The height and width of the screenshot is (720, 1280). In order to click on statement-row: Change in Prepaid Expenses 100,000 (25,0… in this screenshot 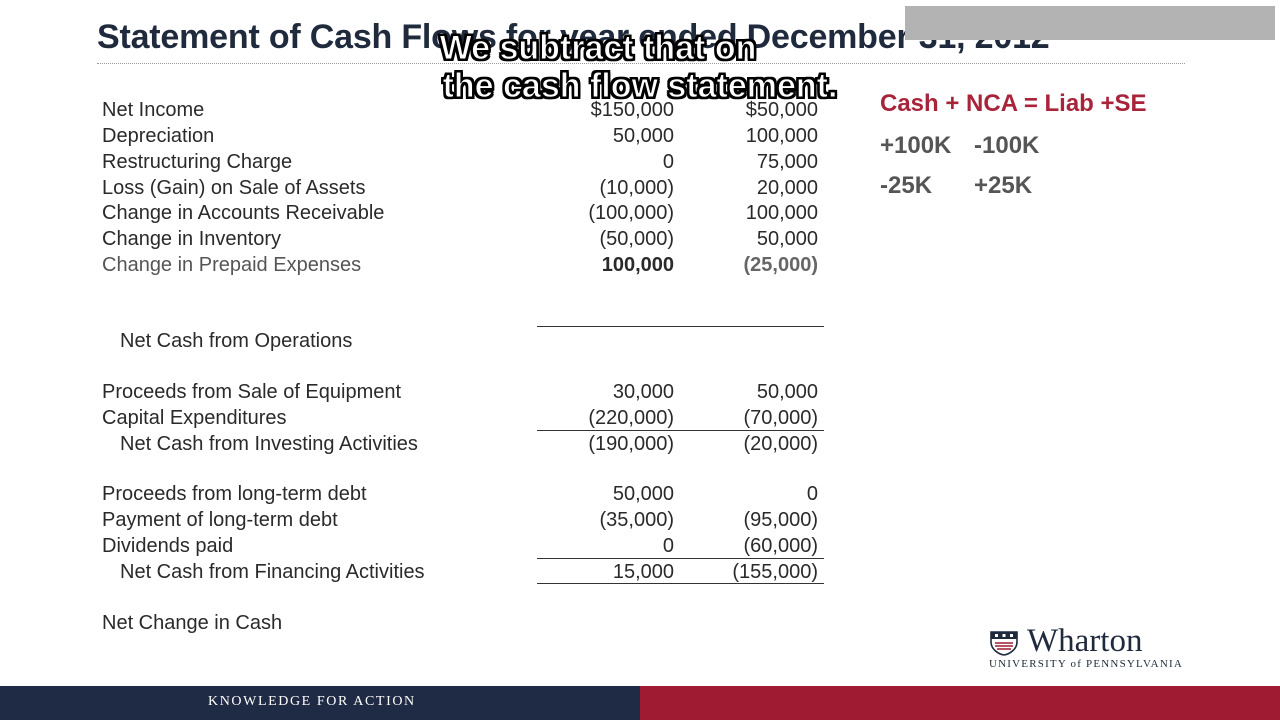, I will do `click(420, 265)`.